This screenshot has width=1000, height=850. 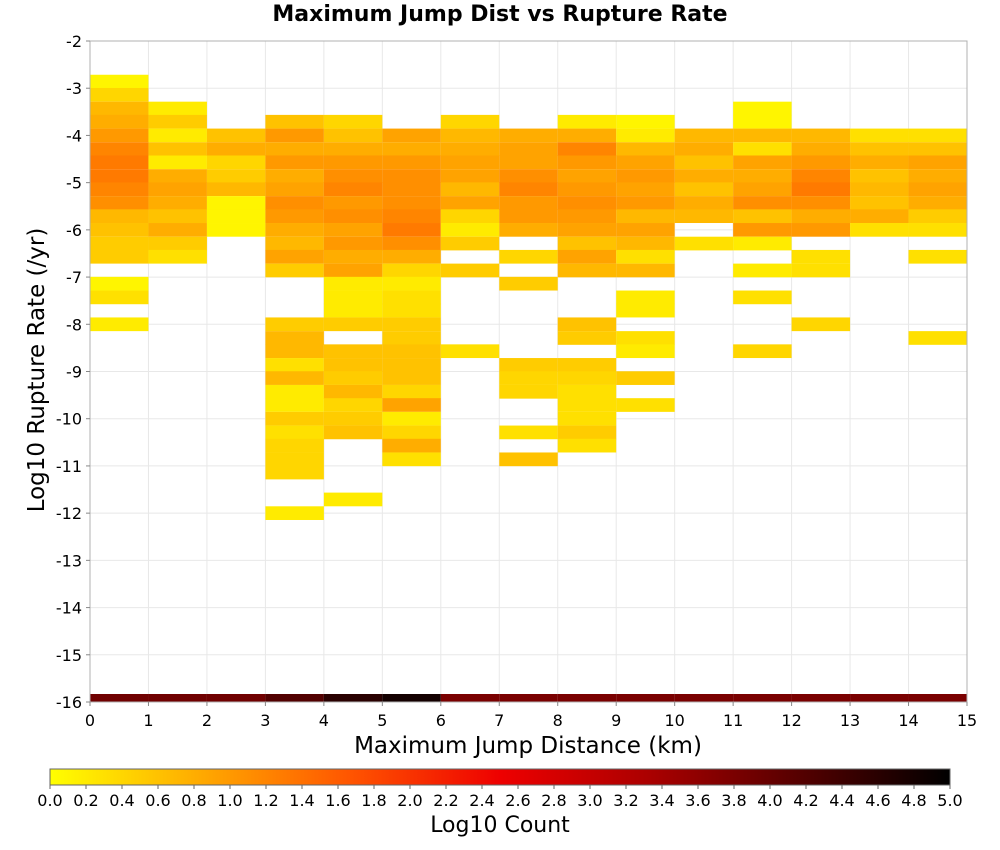 What do you see at coordinates (805, 800) in the screenshot?
I see `colorbar-tick-label: 4.2` at bounding box center [805, 800].